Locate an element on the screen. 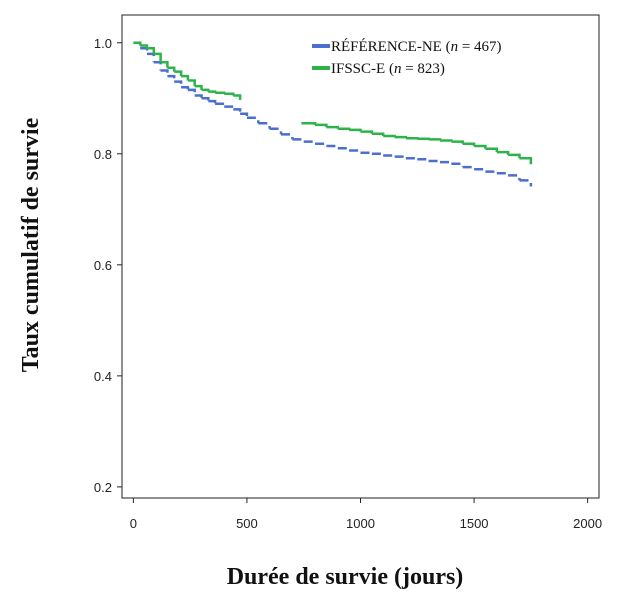  x-tick-label: 2000 is located at coordinates (587, 523).